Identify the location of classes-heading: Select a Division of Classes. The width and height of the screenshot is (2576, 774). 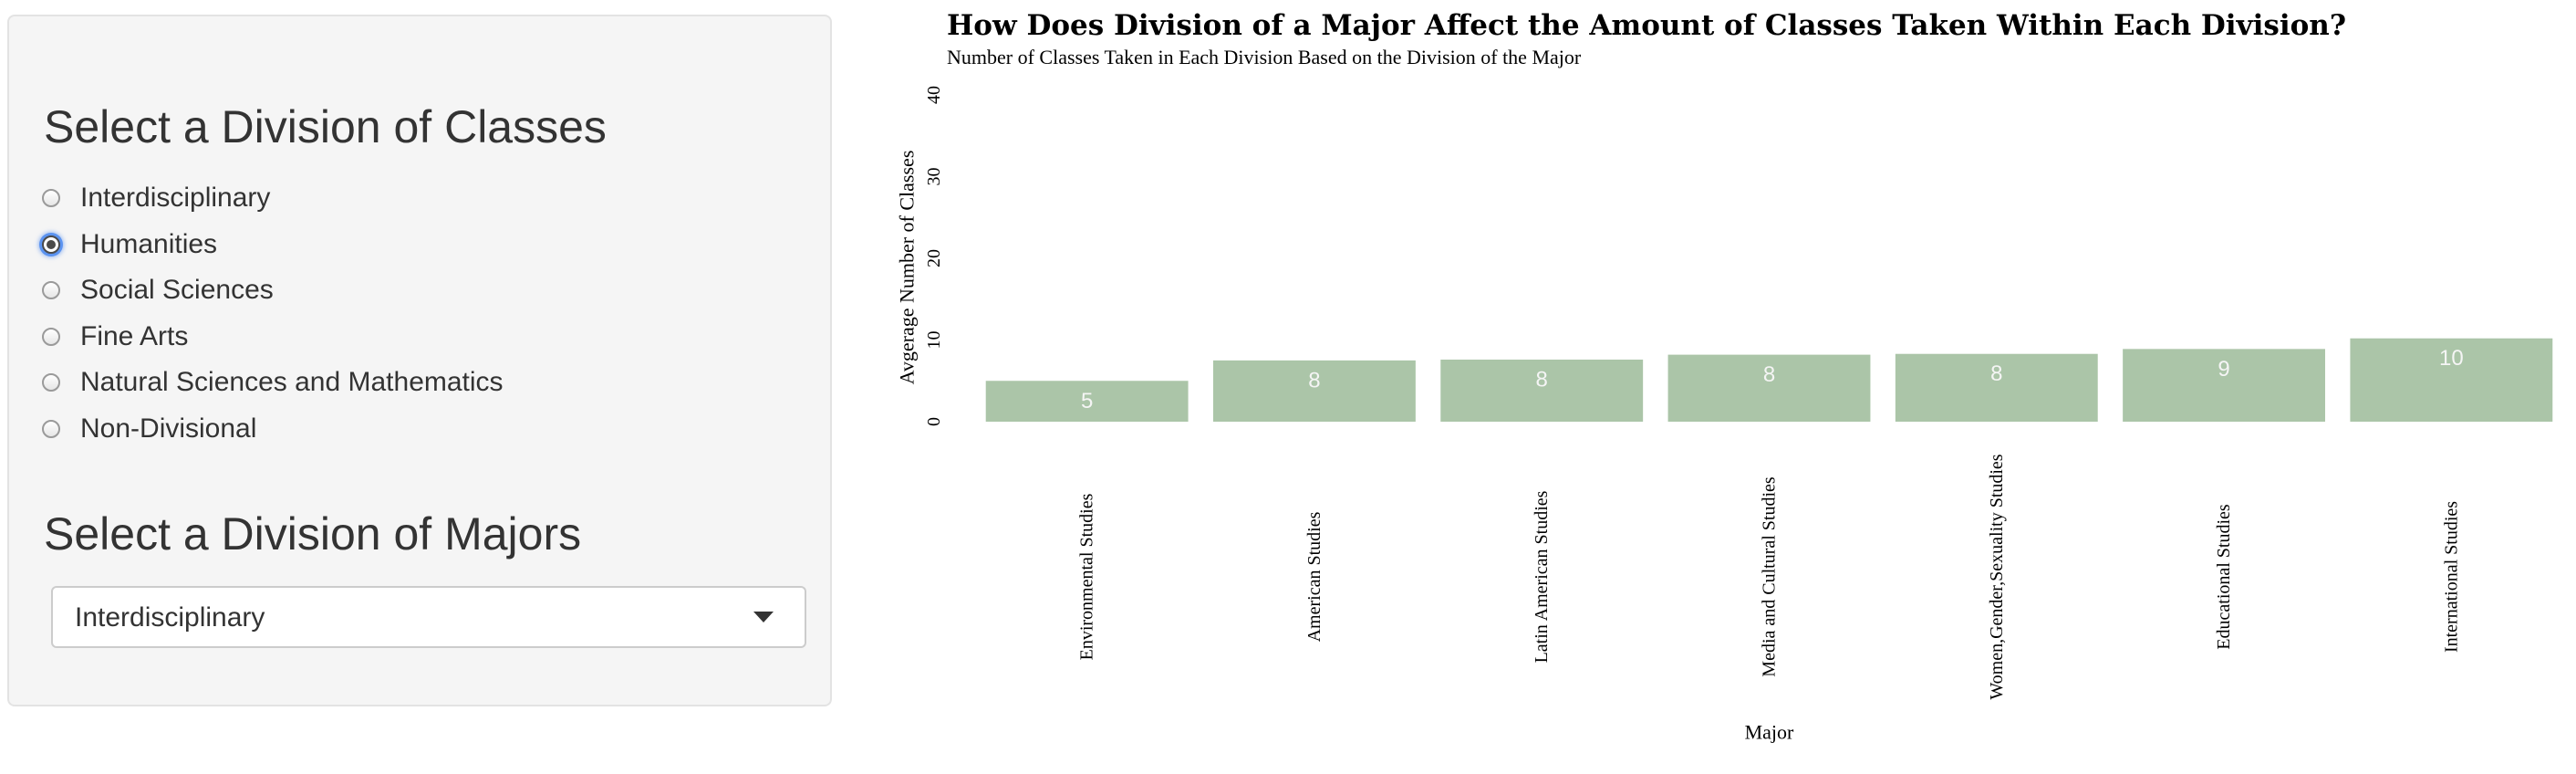
(325, 126).